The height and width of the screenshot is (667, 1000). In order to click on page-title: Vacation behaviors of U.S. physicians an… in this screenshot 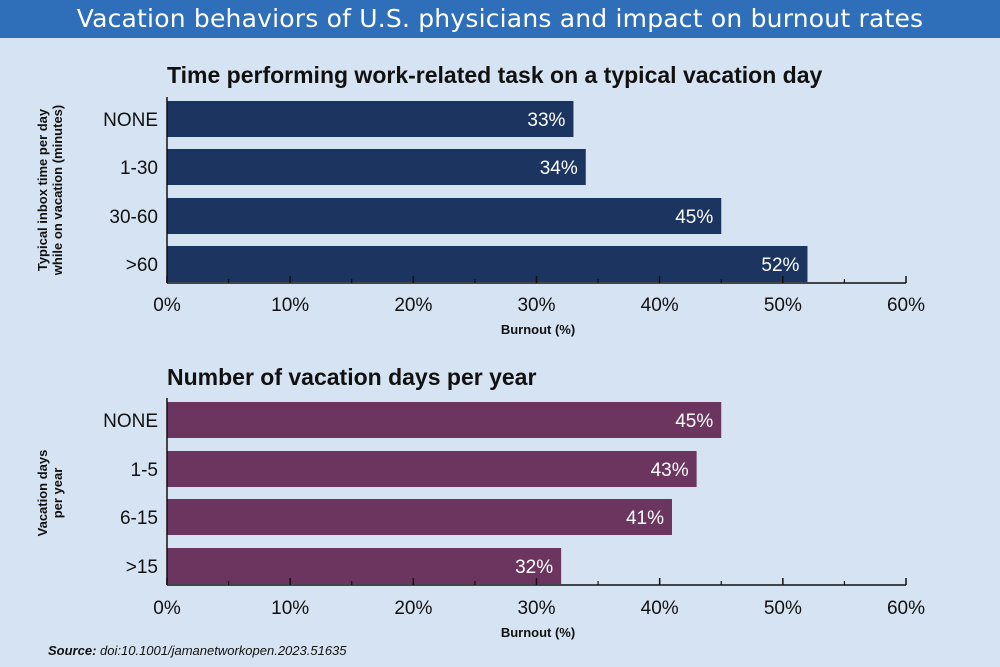, I will do `click(500, 18)`.